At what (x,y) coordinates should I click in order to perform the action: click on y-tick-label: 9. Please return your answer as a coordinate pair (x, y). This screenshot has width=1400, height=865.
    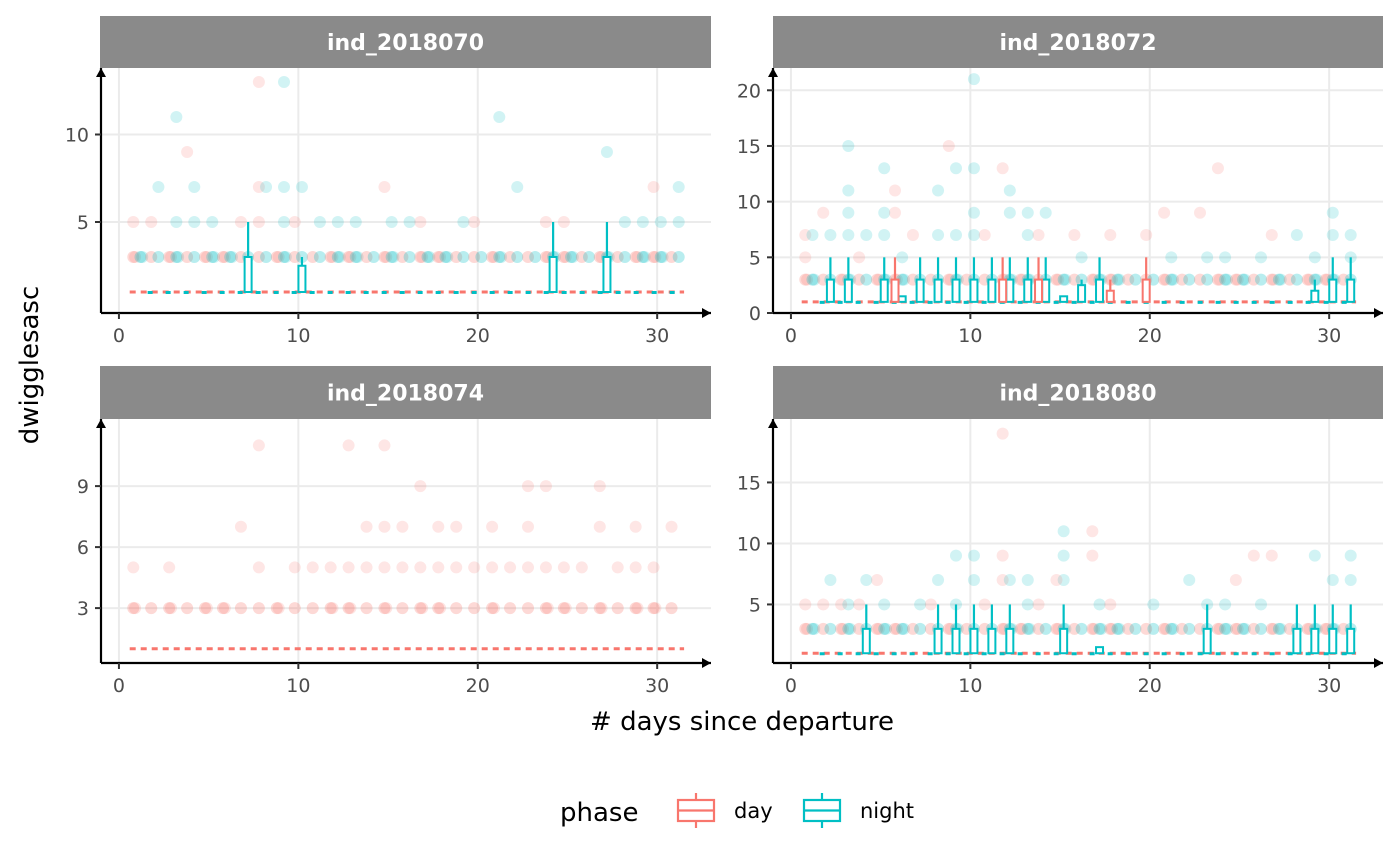
    Looking at the image, I should click on (83, 487).